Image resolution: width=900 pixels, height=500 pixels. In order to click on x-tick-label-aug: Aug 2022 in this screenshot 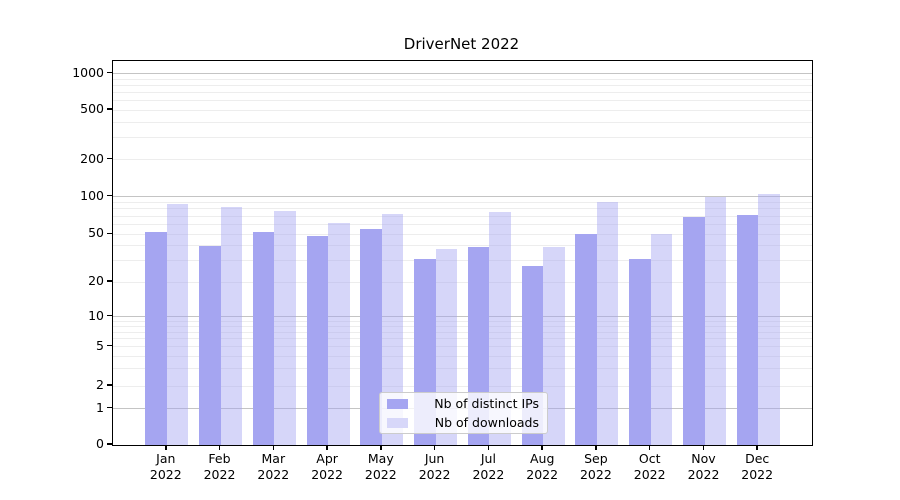, I will do `click(542, 466)`.